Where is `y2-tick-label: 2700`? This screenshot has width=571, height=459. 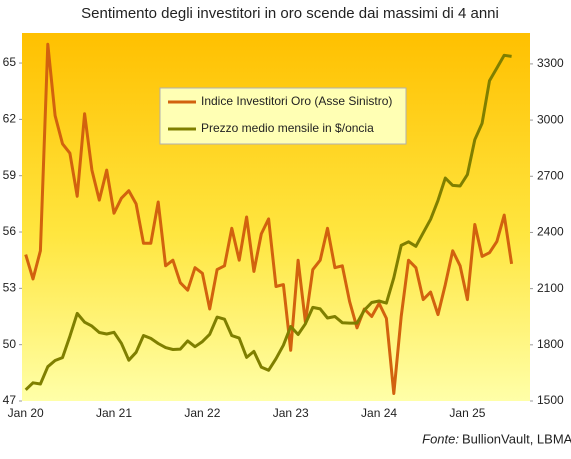
y2-tick-label: 2700 is located at coordinates (550, 175).